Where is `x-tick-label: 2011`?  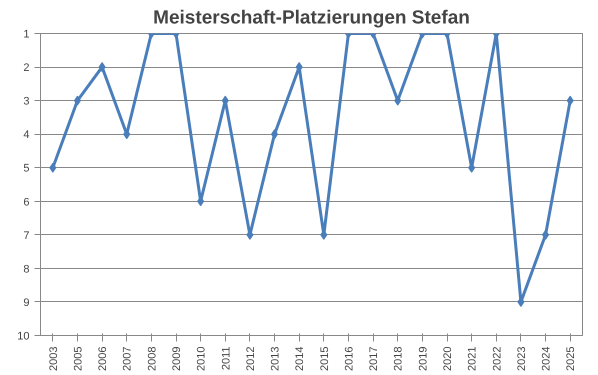 x-tick-label: 2011 is located at coordinates (226, 358).